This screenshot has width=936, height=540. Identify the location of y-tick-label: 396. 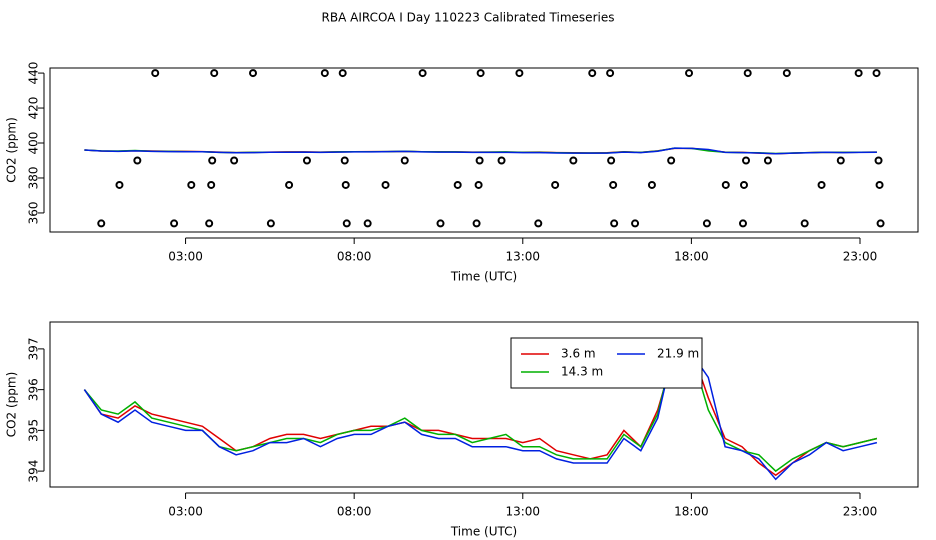
(34, 389).